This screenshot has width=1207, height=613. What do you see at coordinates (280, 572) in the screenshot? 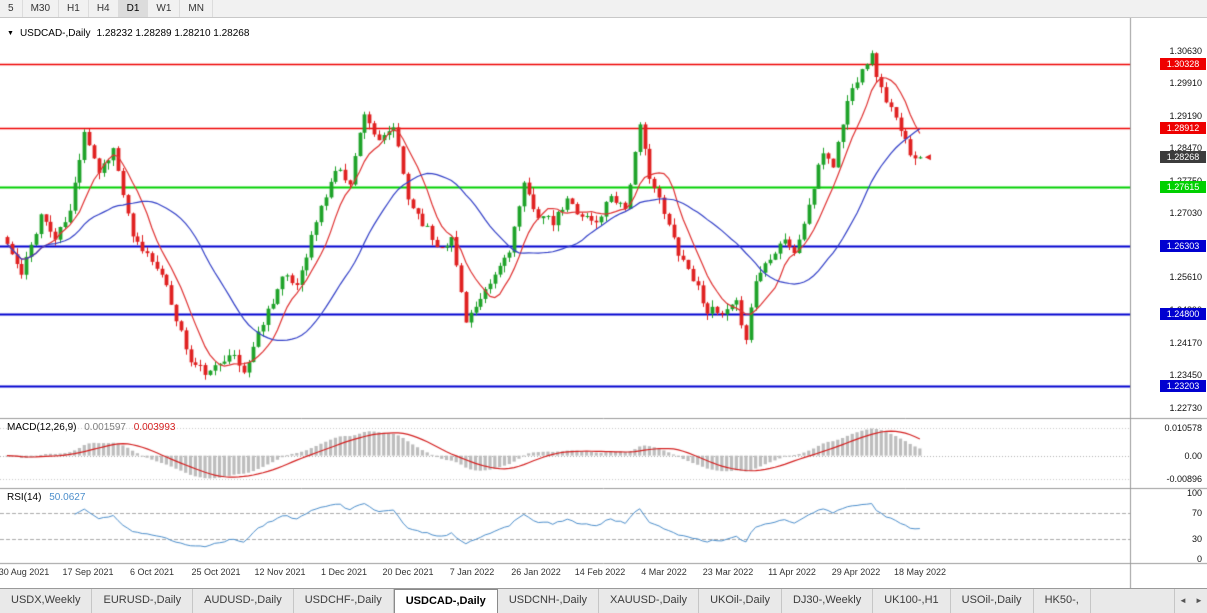
I see `date-label: 12 Nov 2021` at bounding box center [280, 572].